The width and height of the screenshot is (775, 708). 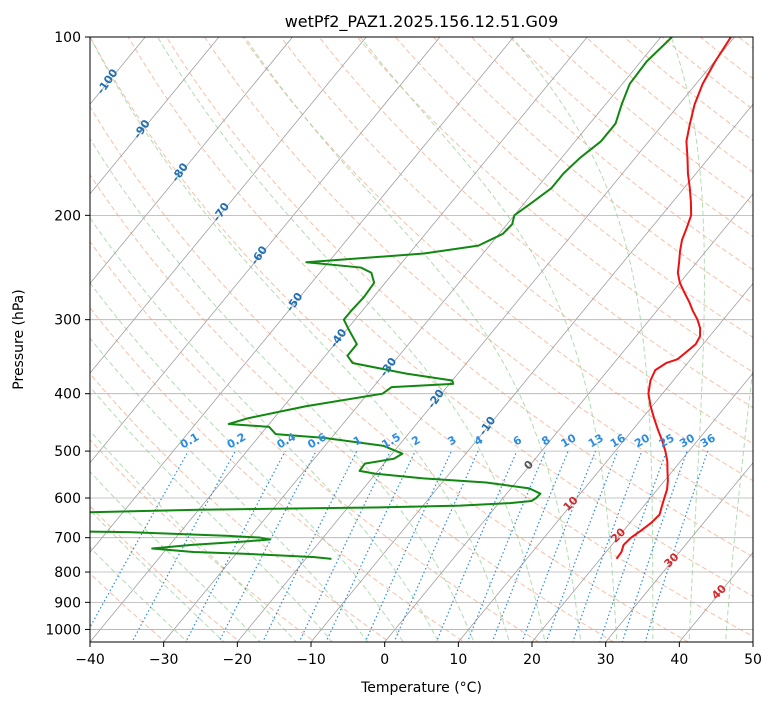 I want to click on y-tick-label: 600, so click(x=67, y=499).